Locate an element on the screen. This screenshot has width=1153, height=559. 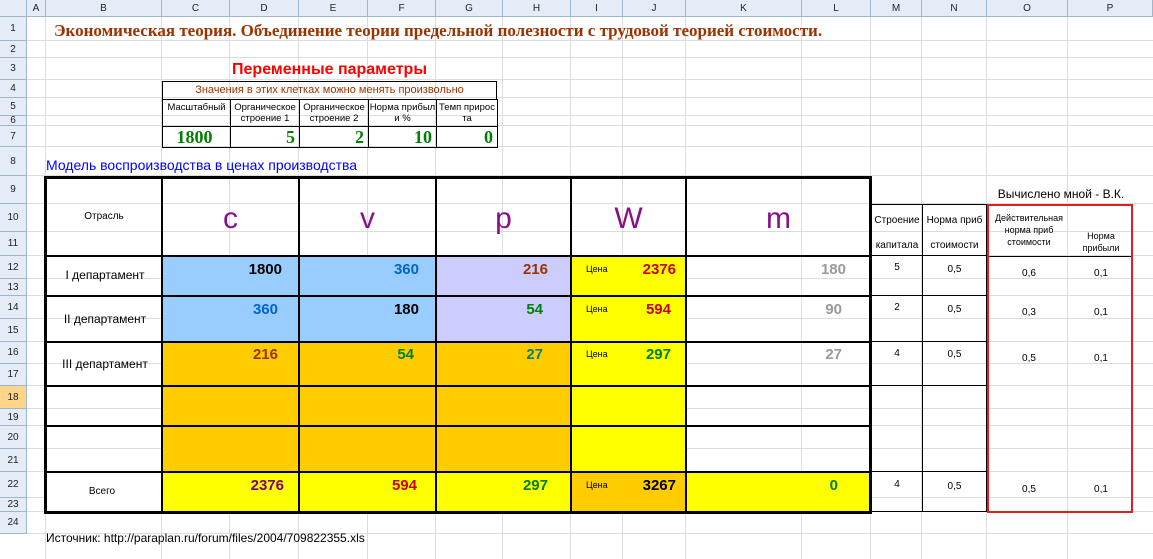
computed-a-row1: 0,6 is located at coordinates (1029, 273).